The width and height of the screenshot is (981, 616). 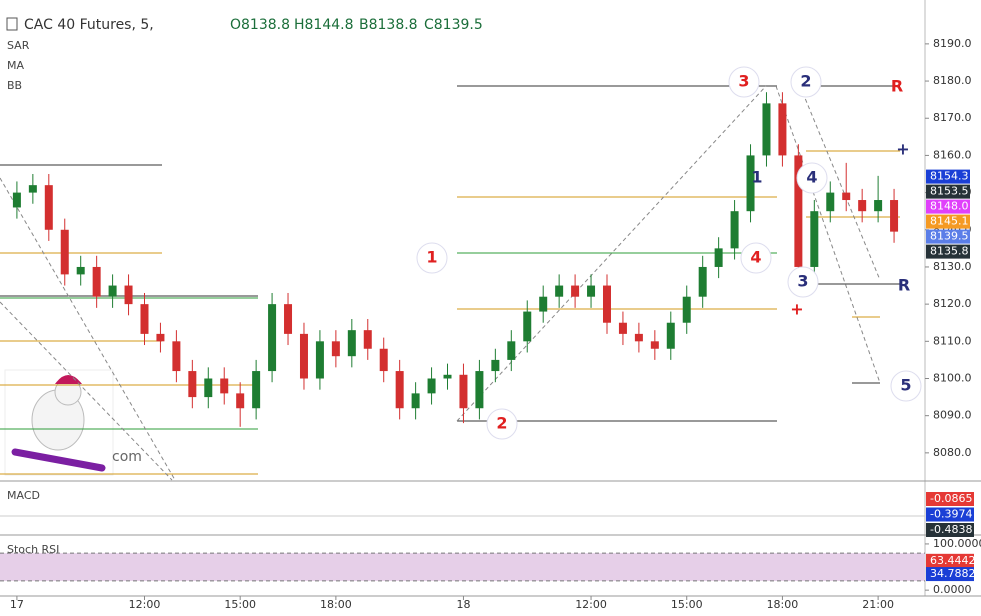 What do you see at coordinates (127, 457) in the screenshot?
I see `watermark: com` at bounding box center [127, 457].